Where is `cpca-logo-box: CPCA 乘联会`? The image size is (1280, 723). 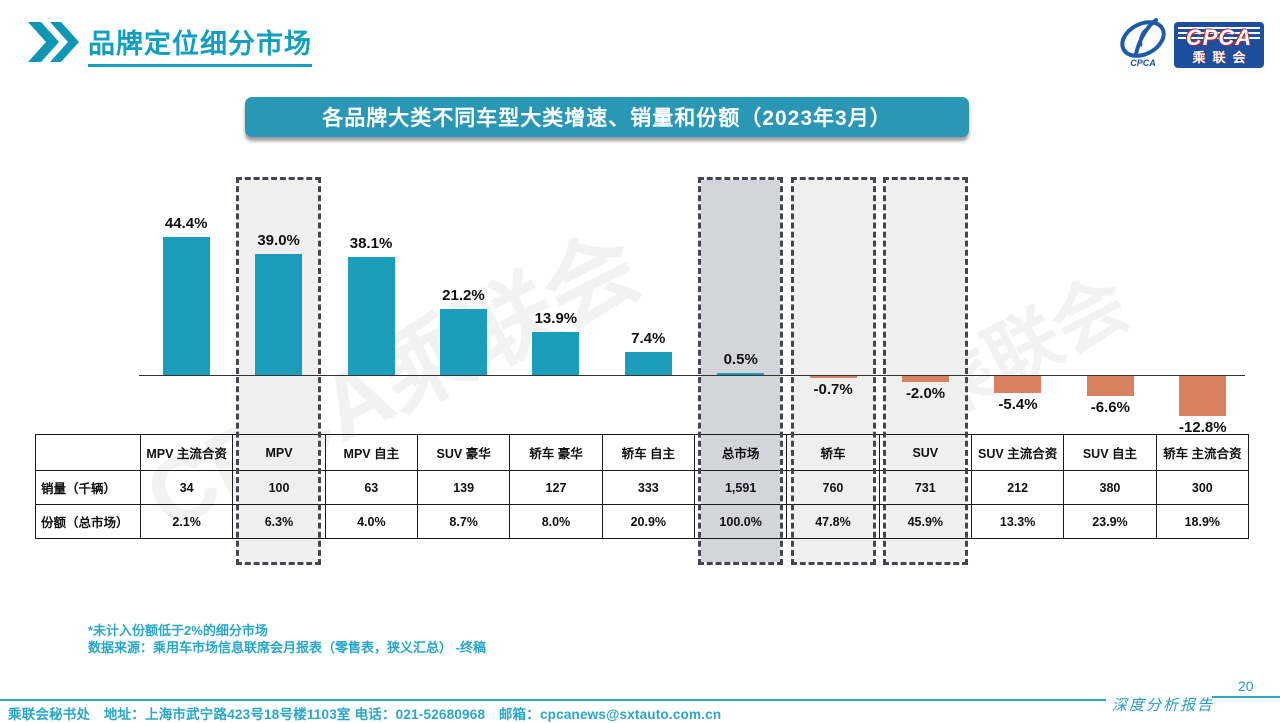 cpca-logo-box: CPCA 乘联会 is located at coordinates (1219, 45).